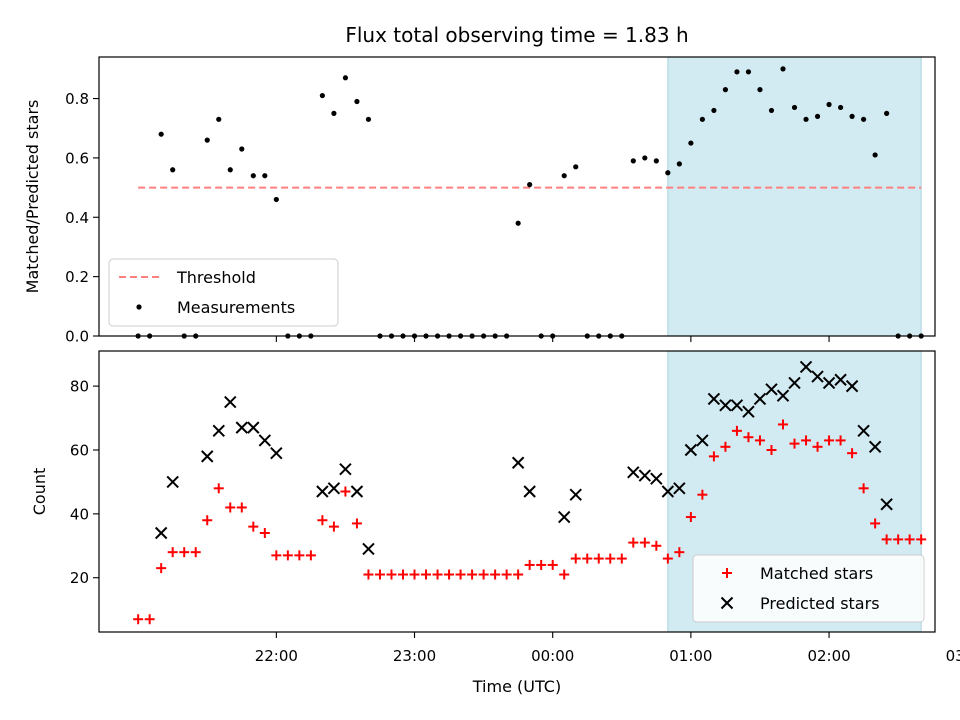  What do you see at coordinates (276, 656) in the screenshot?
I see `x-tick-label: 22:00` at bounding box center [276, 656].